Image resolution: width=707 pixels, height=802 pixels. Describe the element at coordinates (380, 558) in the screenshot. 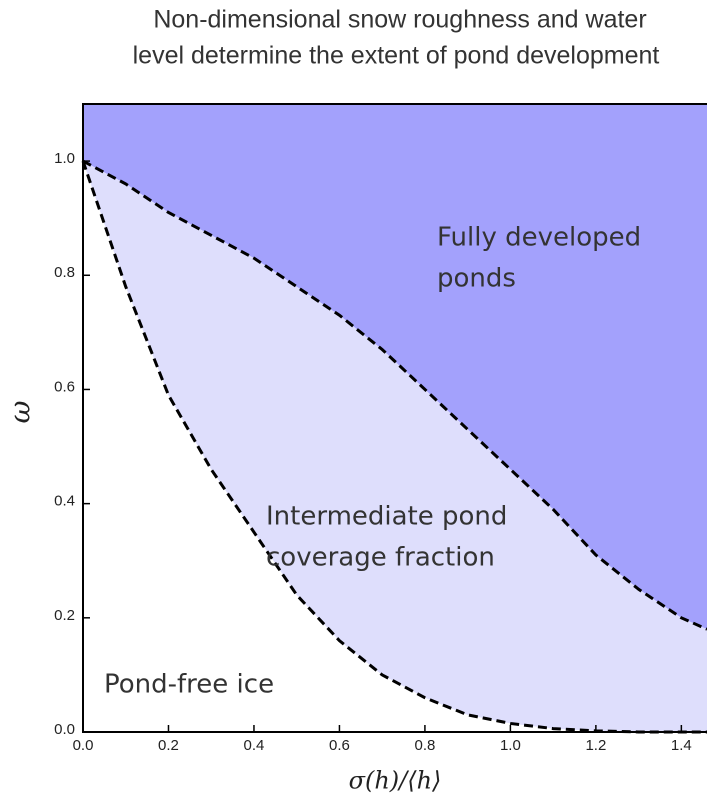

I see `annotation: coverage fraction` at that location.